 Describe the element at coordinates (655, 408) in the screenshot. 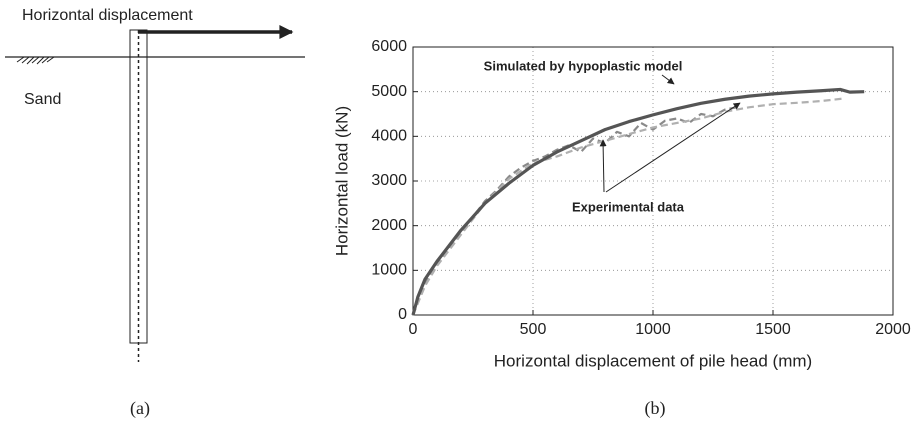

I see `caption: (b)` at that location.